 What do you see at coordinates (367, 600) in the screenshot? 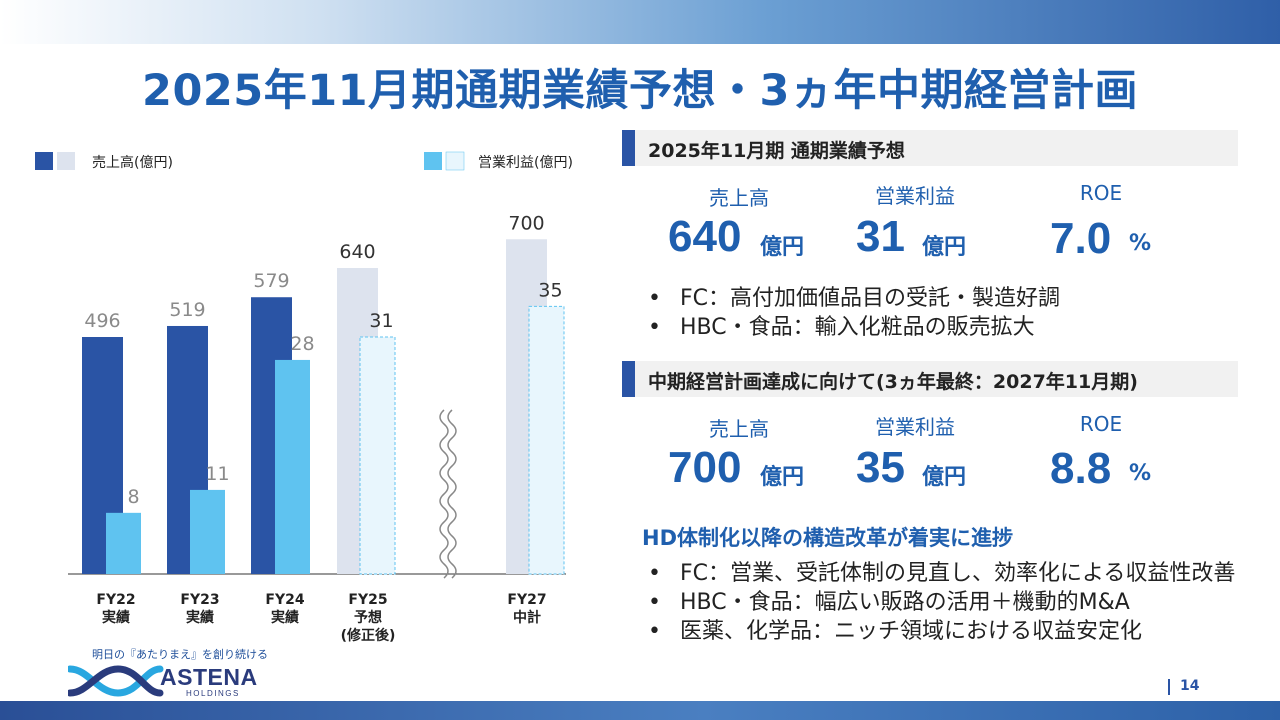
I see `category-tick-label: FY25` at bounding box center [367, 600].